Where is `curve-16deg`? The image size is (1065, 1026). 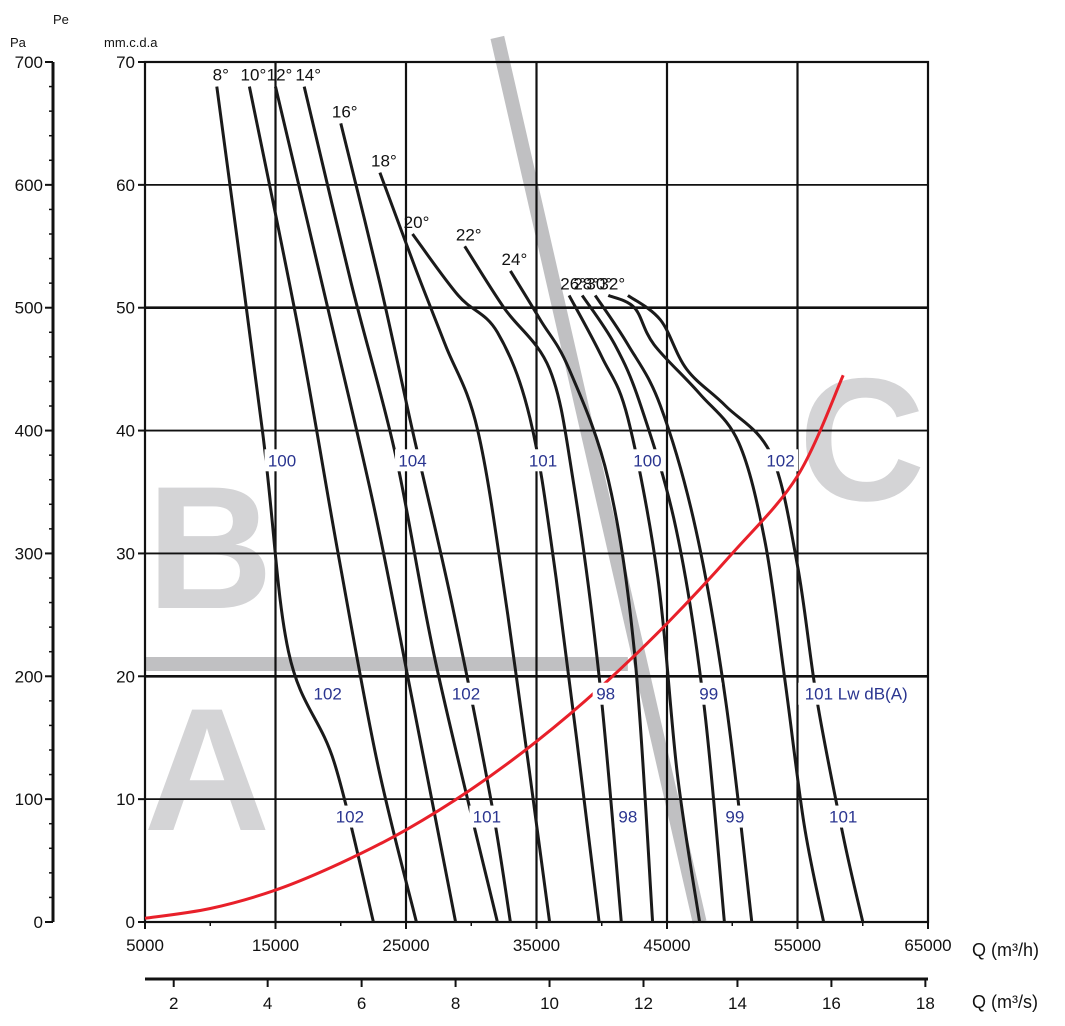
curve-16deg is located at coordinates (425, 523).